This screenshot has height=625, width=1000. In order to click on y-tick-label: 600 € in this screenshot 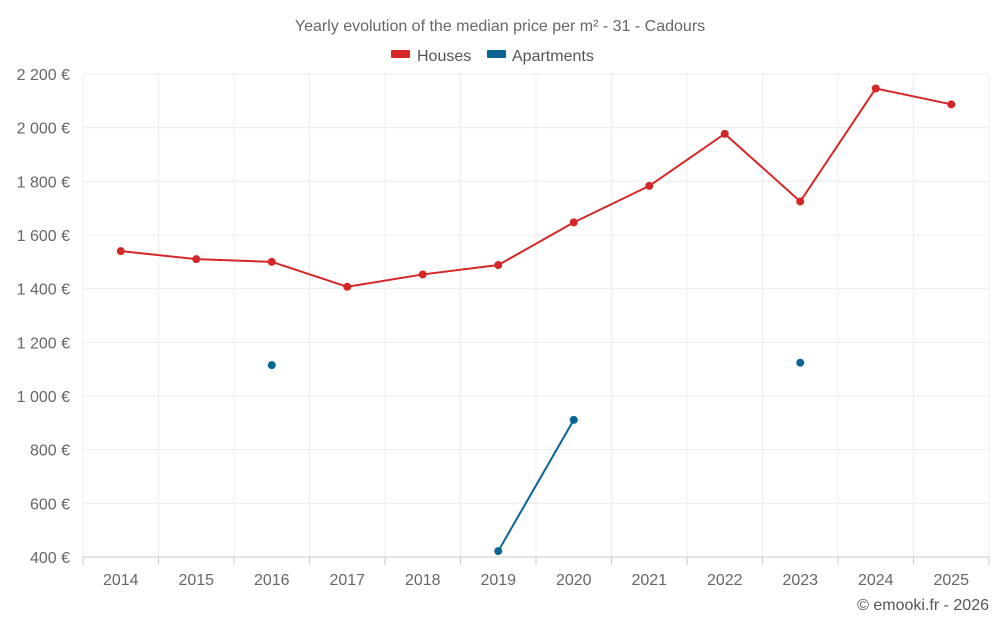, I will do `click(50, 504)`.